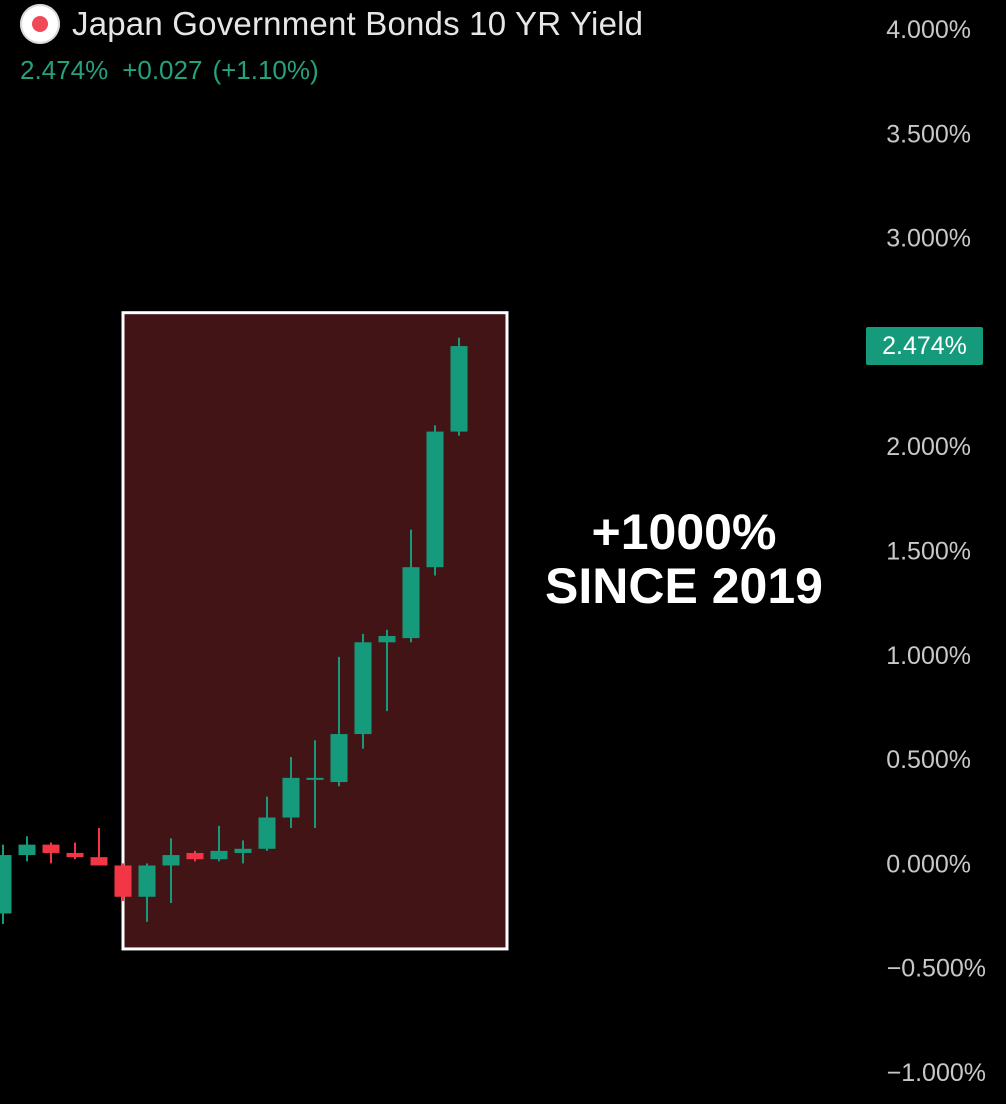 The image size is (1006, 1104). I want to click on chart-title: Japan Government Bonds 10 YR Yield, so click(358, 23).